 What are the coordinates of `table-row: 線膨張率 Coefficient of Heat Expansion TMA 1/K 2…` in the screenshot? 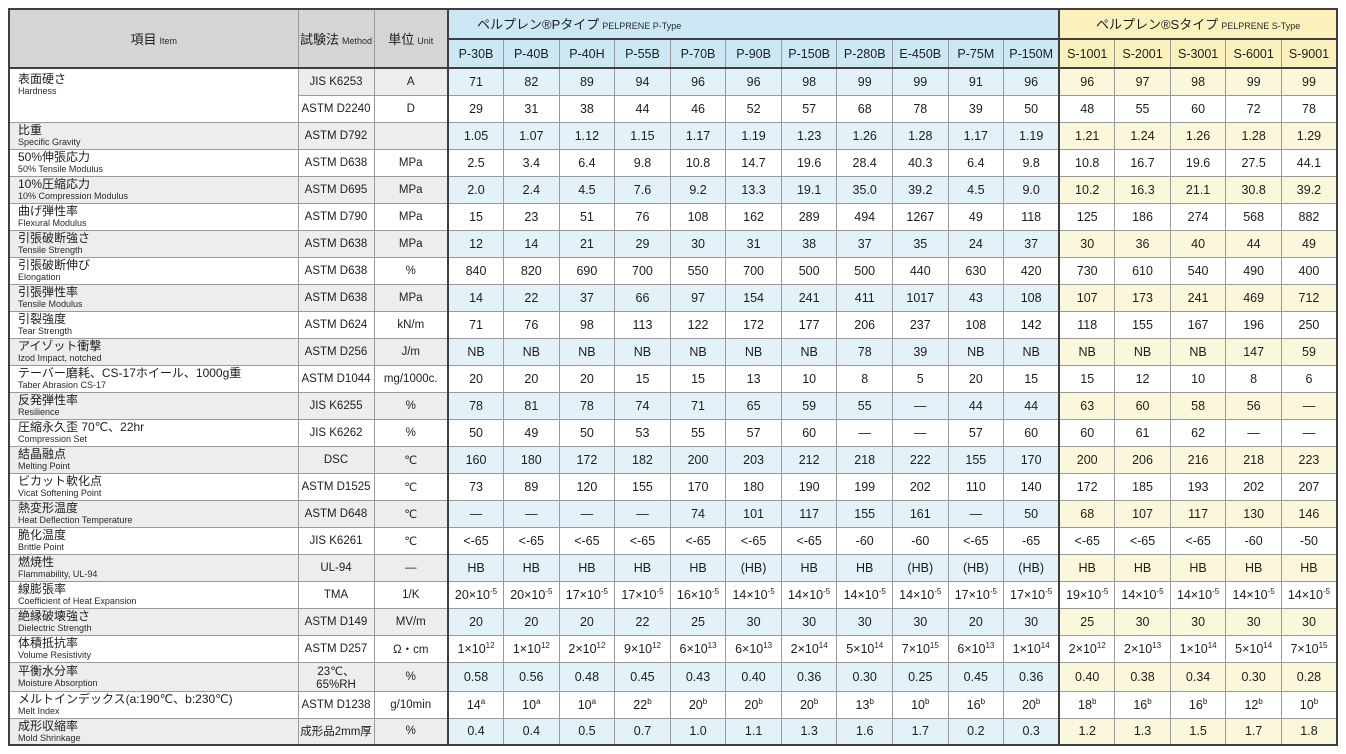 It's located at (673, 594).